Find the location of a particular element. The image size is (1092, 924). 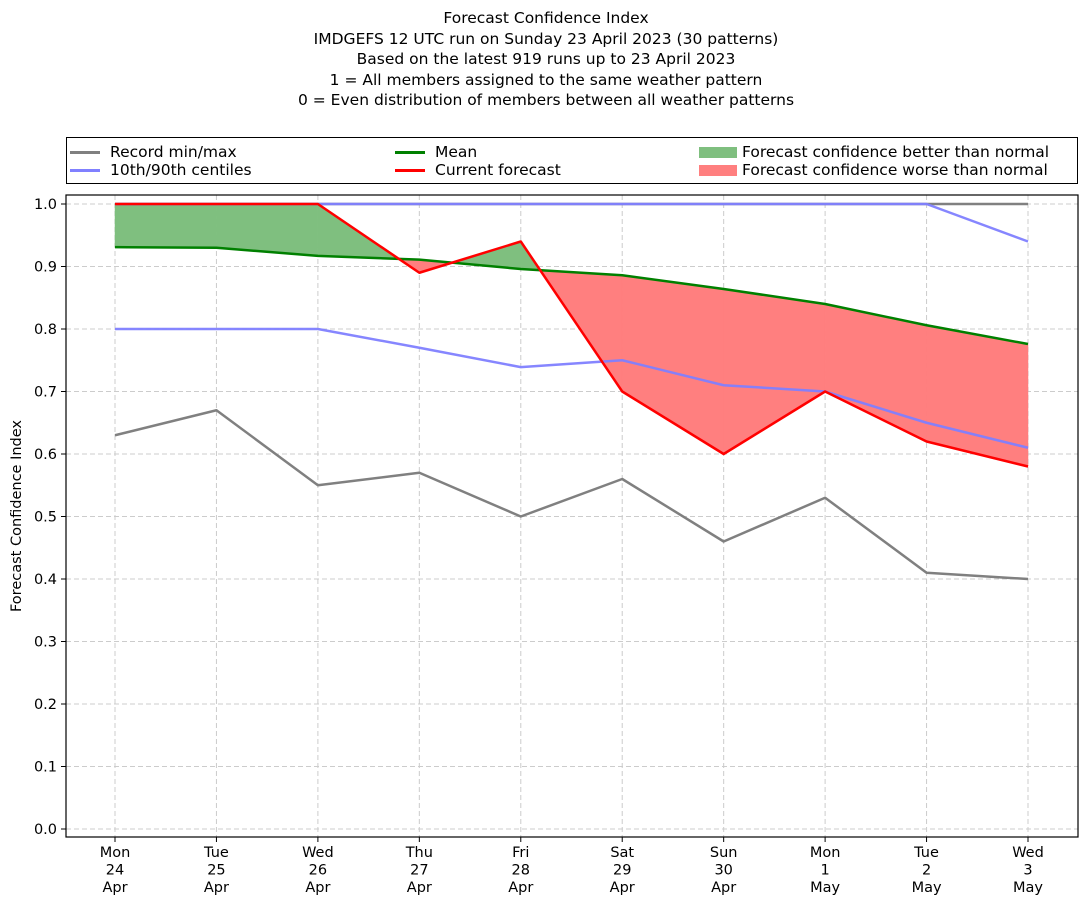

legend-swatch-mean is located at coordinates (410, 152).